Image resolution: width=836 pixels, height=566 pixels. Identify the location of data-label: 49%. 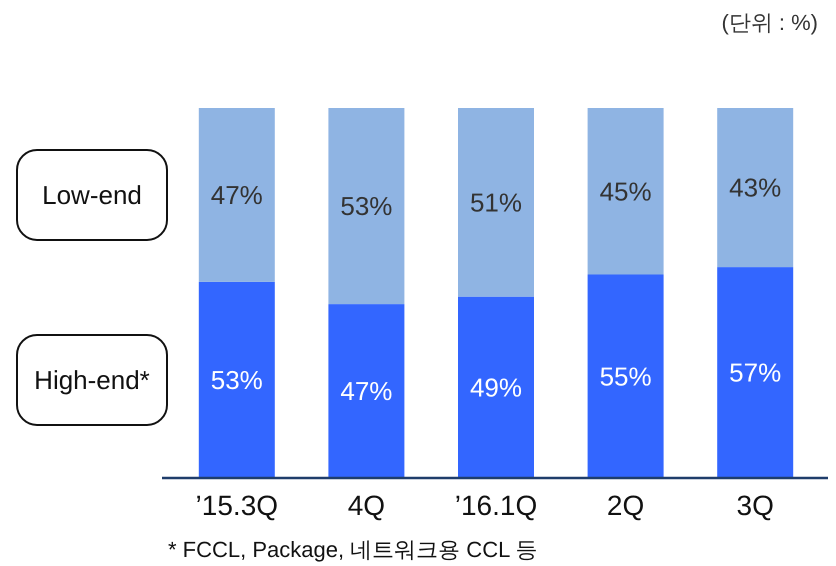
(496, 387).